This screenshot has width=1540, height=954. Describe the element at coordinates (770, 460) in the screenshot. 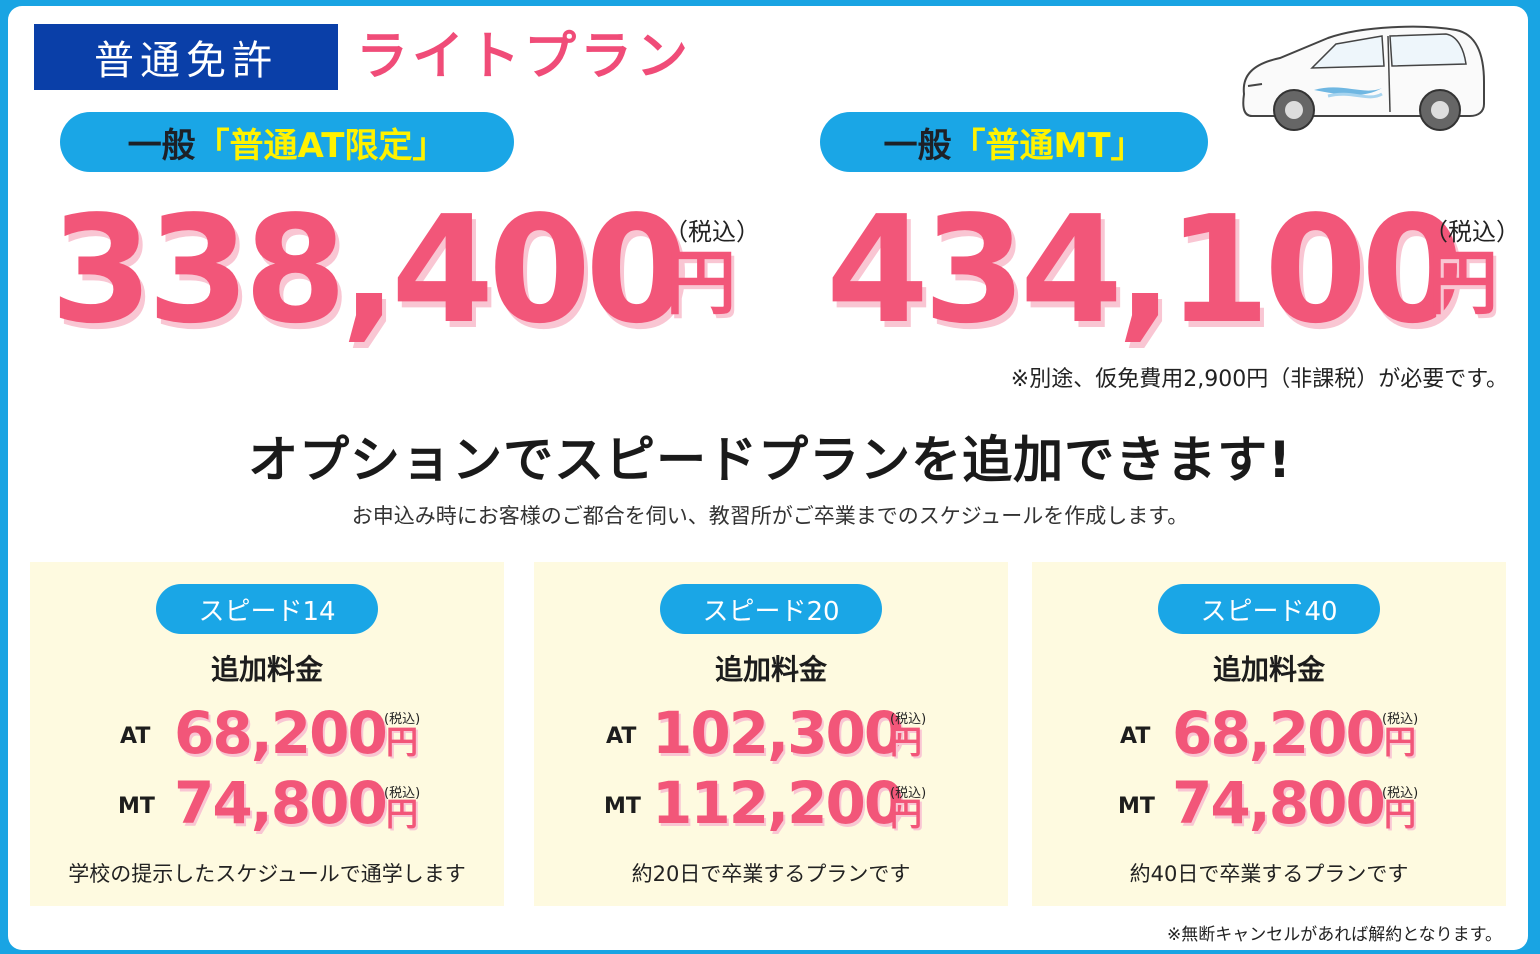

I see `option-headline: オプションでスピードプランを追加できます!` at that location.